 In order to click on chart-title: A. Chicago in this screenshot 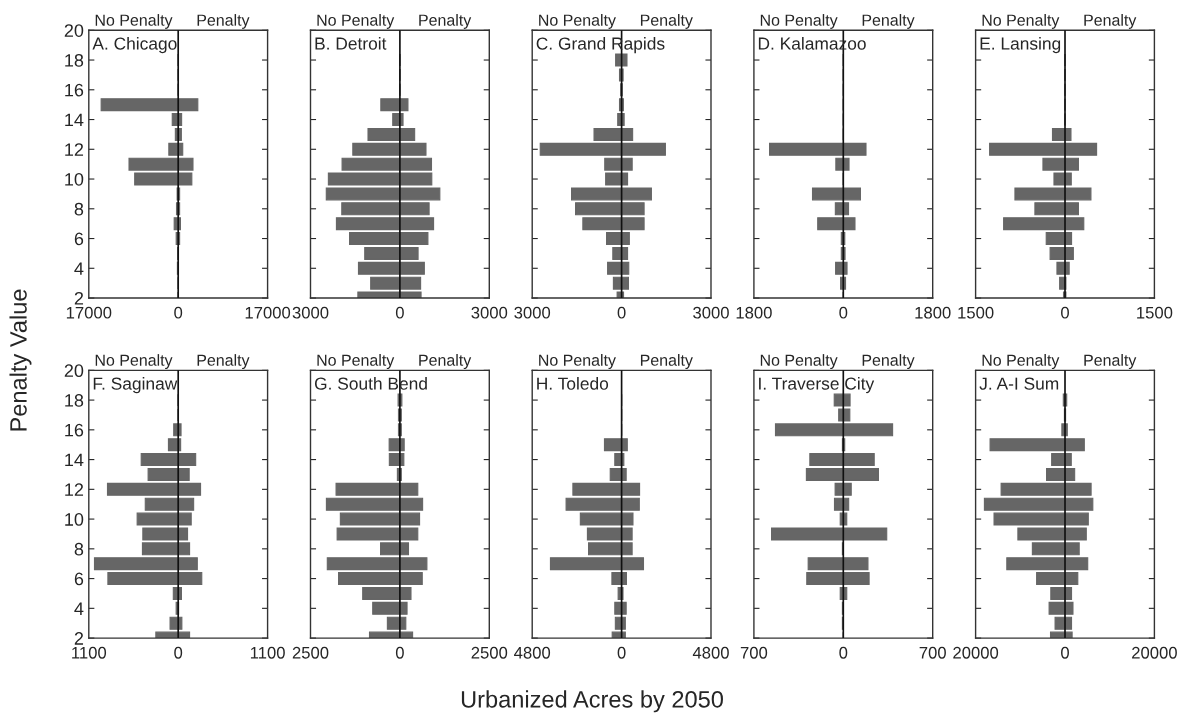, I will do `click(134, 45)`.